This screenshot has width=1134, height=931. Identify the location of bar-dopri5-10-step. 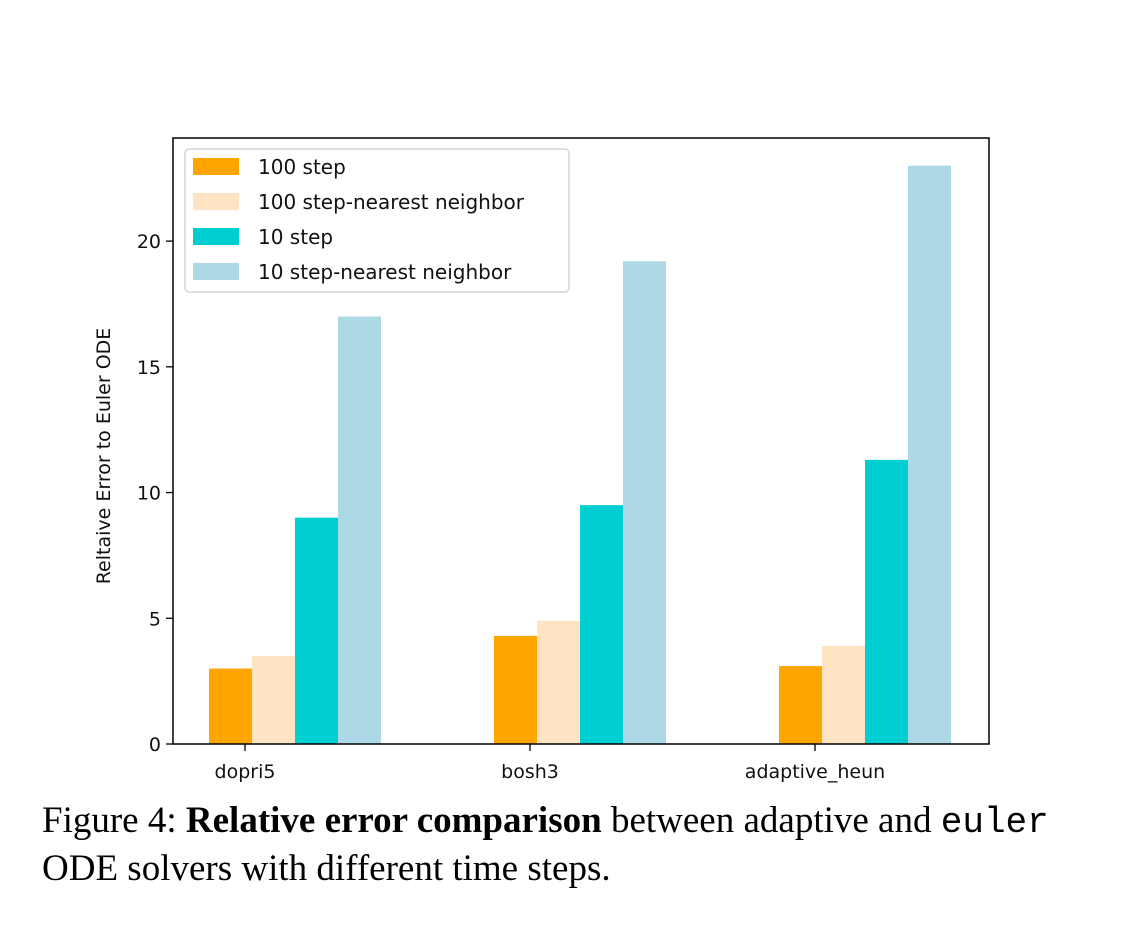
(316, 630).